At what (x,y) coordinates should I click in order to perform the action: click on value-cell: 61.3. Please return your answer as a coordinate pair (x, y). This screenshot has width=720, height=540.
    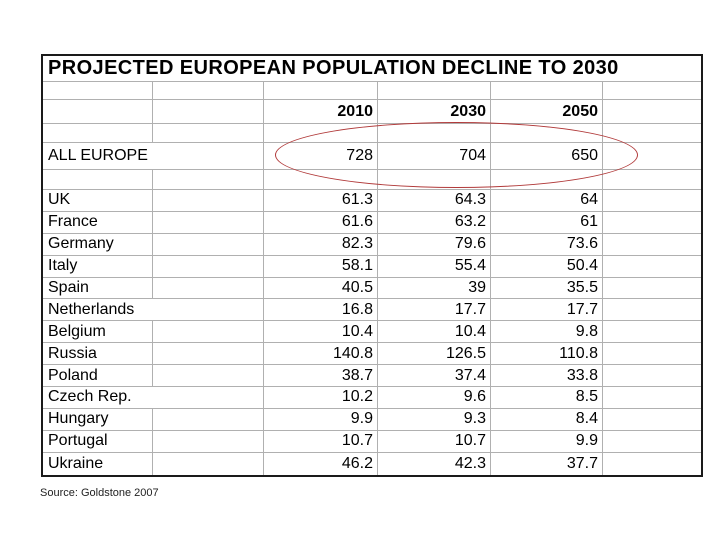
    Looking at the image, I should click on (321, 200).